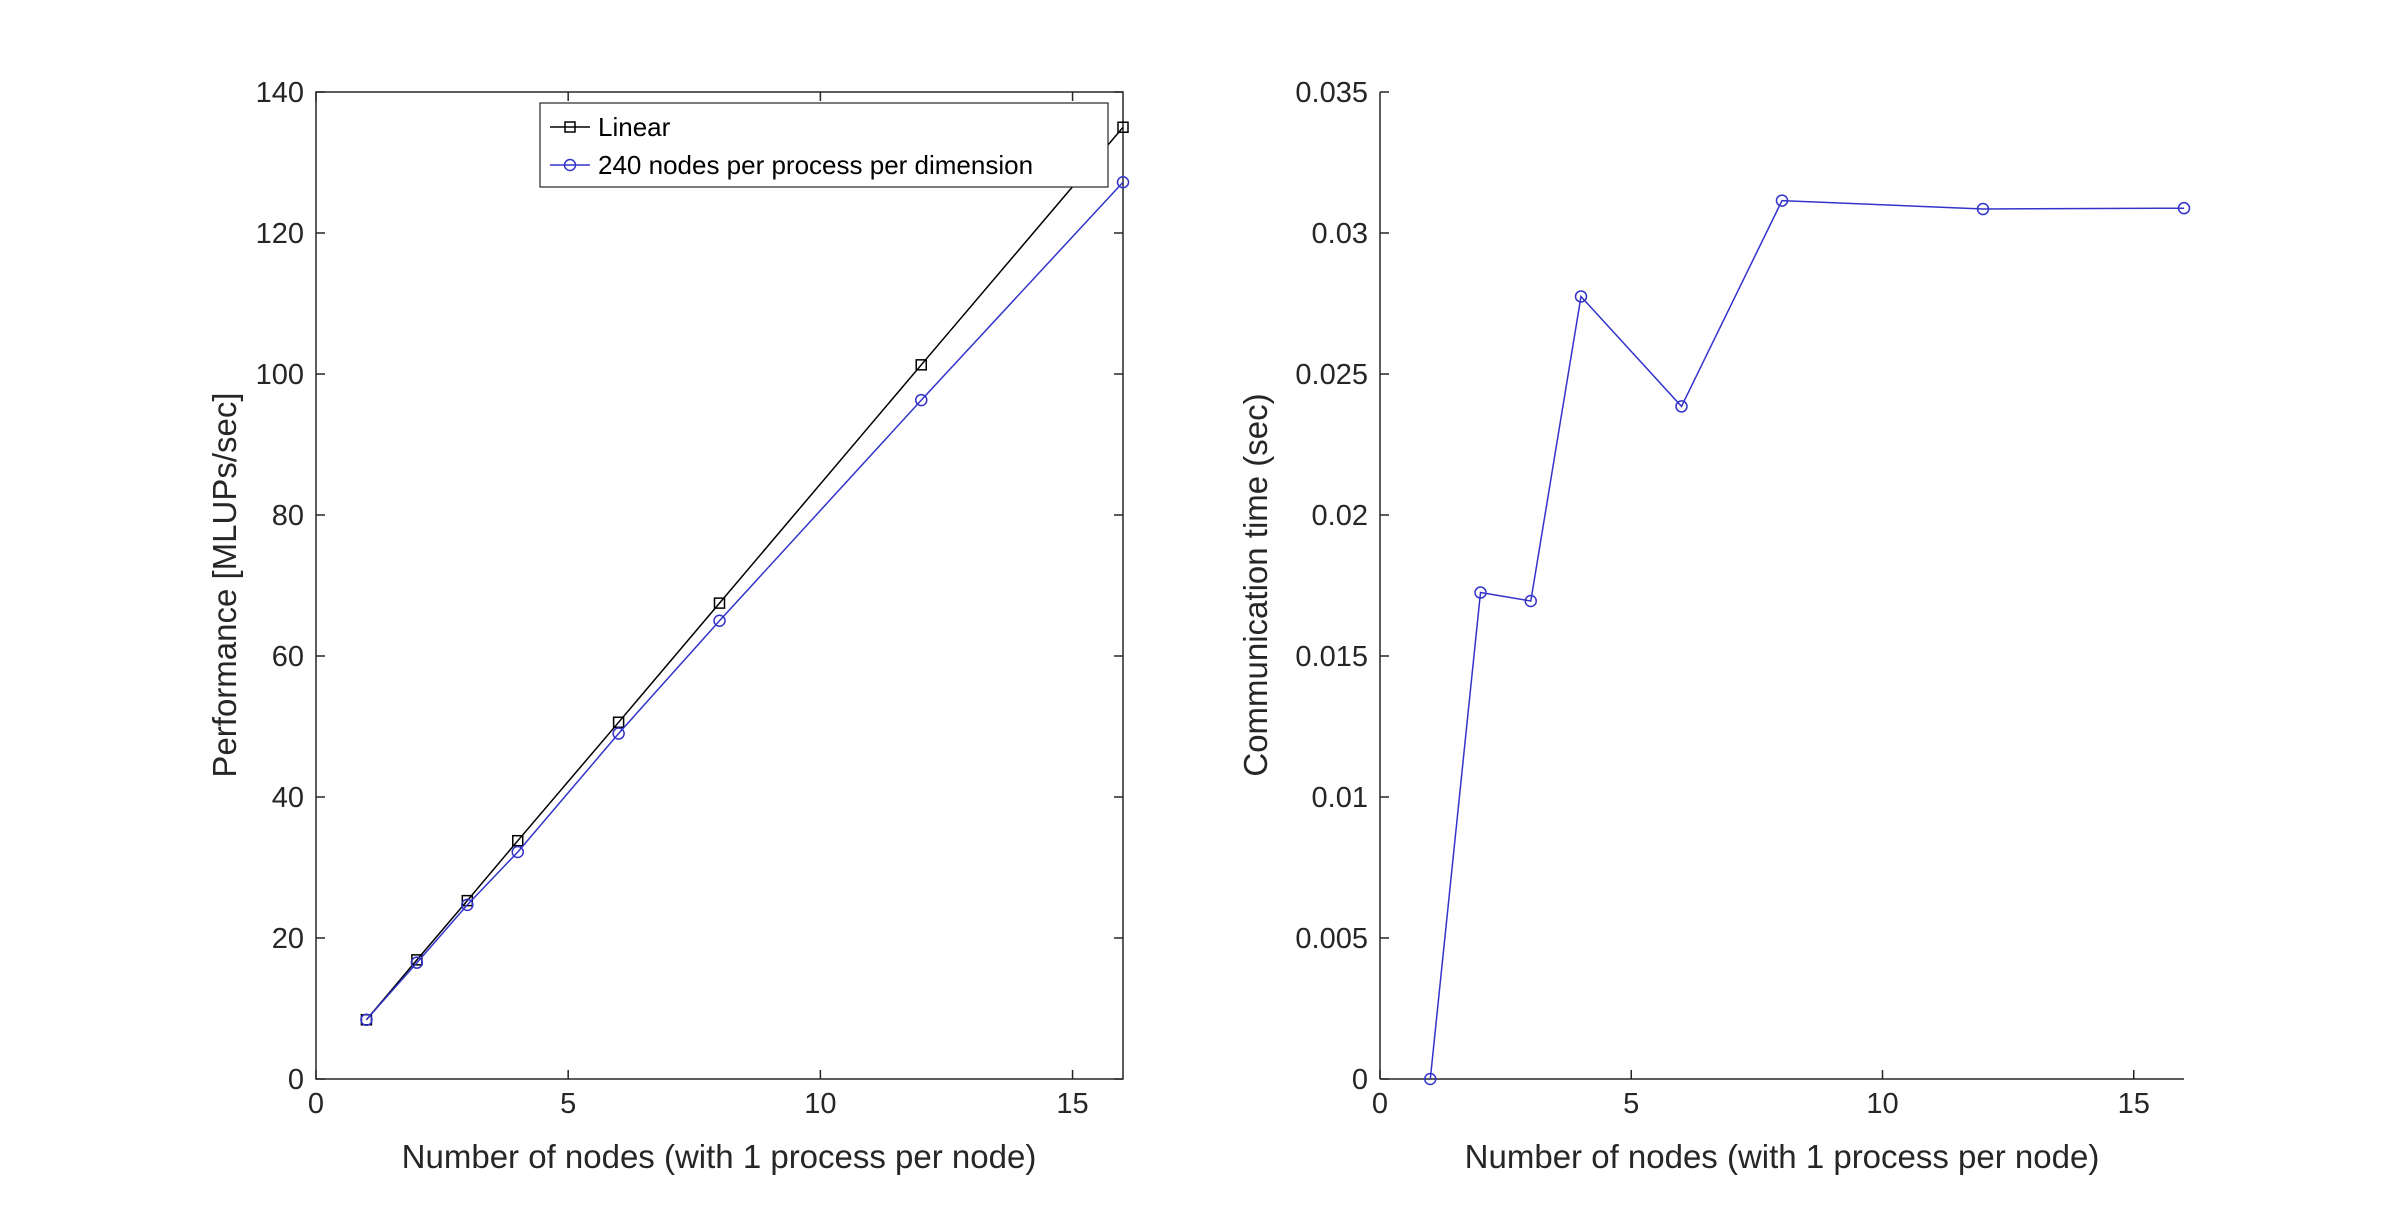  Describe the element at coordinates (568, 1104) in the screenshot. I see `performance-x-tick-label: 5` at that location.